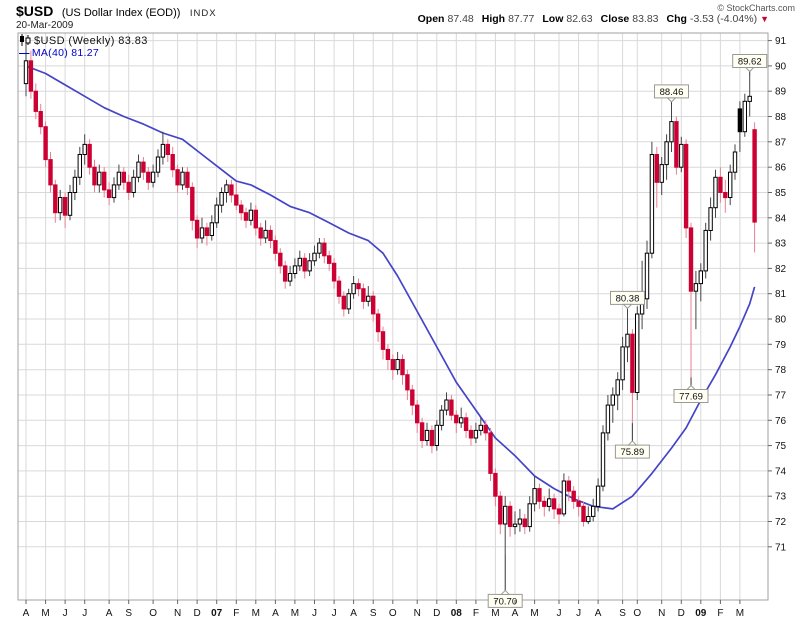 The width and height of the screenshot is (799, 628). What do you see at coordinates (781, 370) in the screenshot?
I see `svg-text: 78` at bounding box center [781, 370].